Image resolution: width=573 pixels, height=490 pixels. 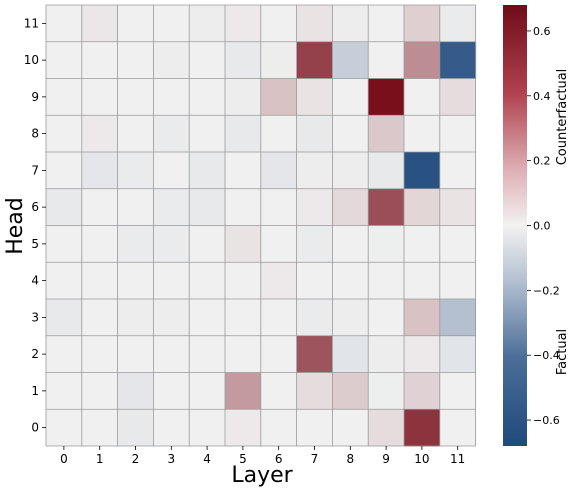 I want to click on x-axis-label: Layer, so click(x=262, y=475).